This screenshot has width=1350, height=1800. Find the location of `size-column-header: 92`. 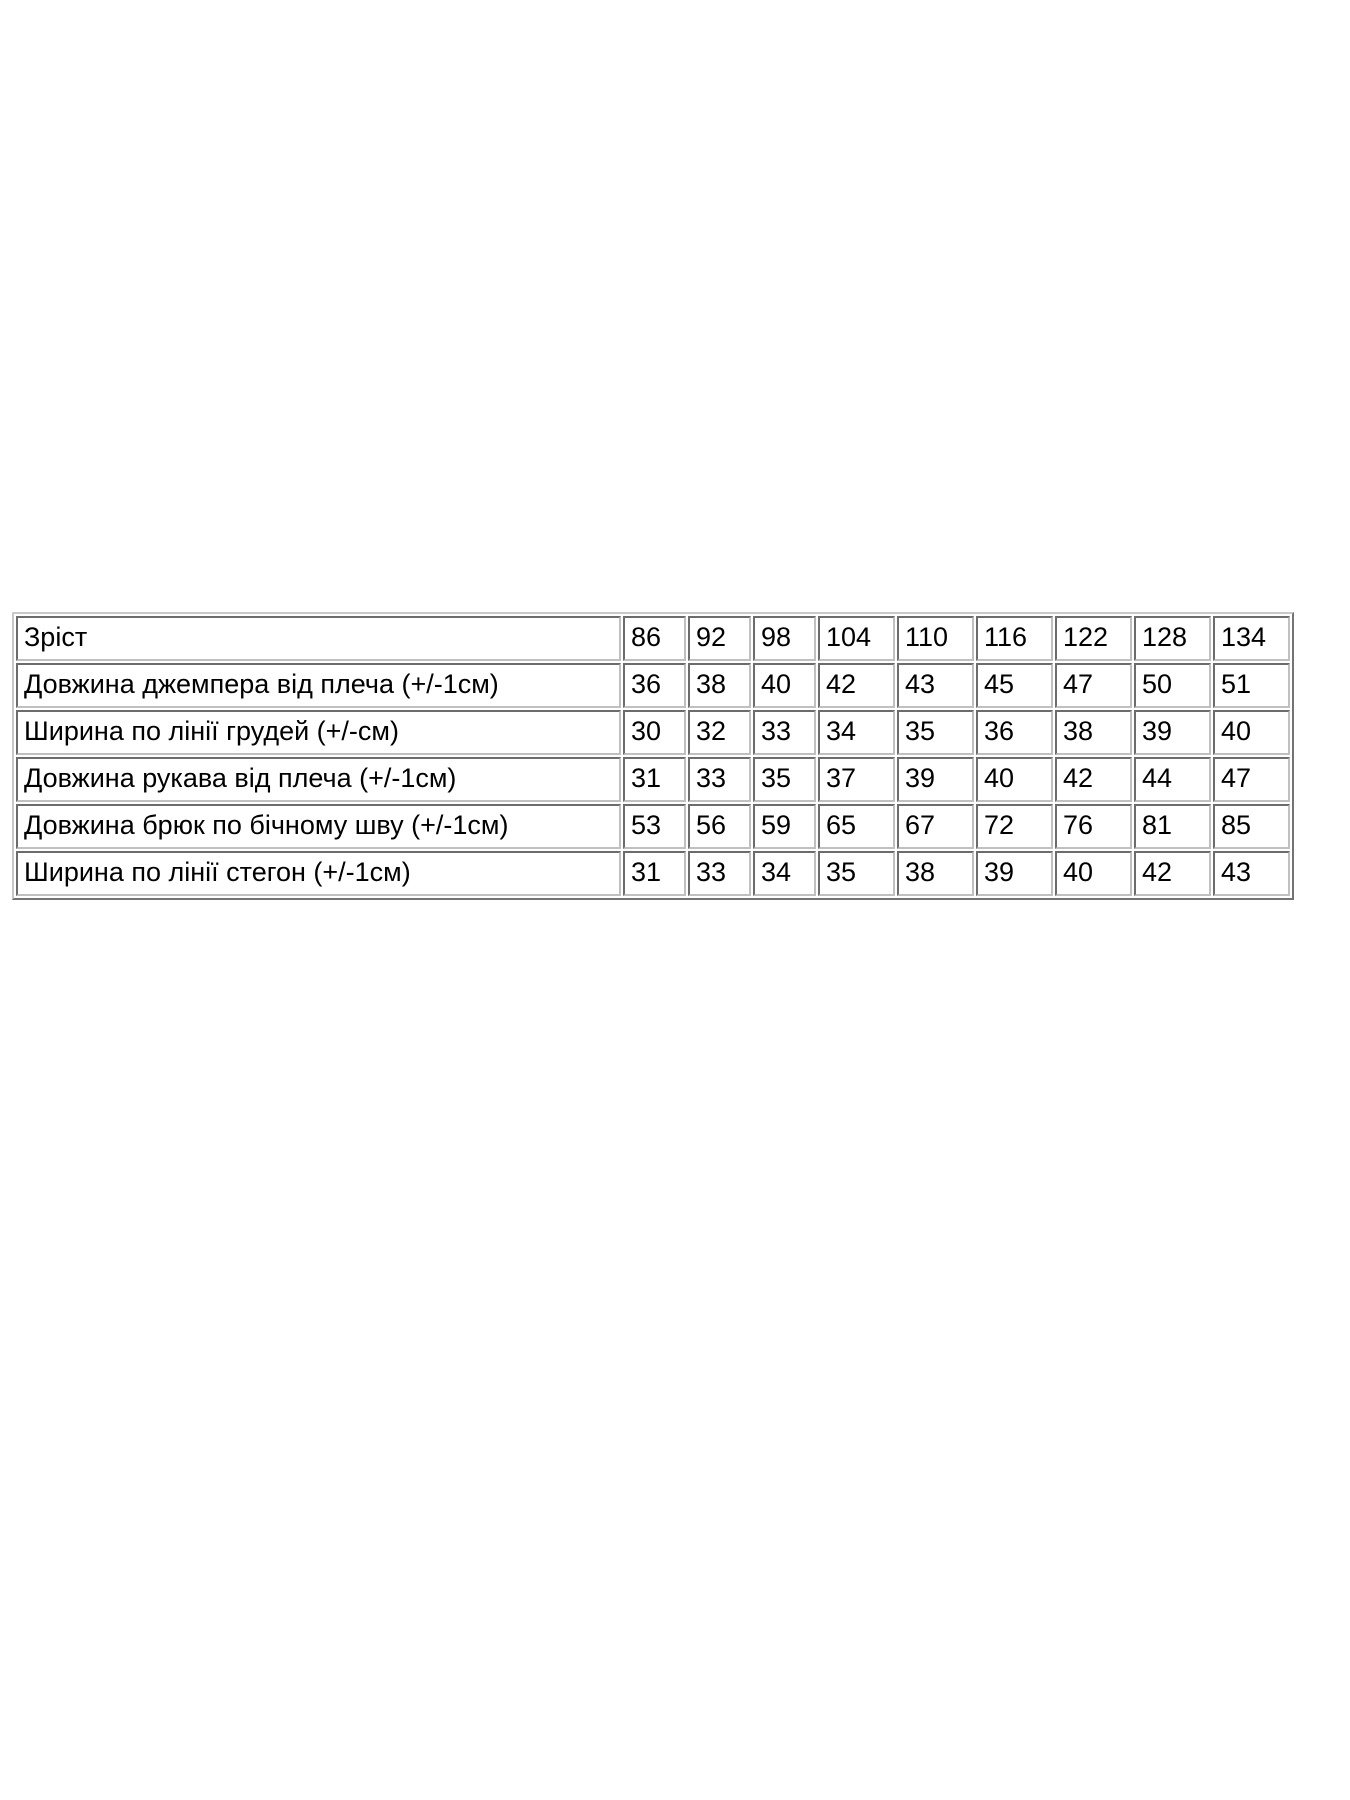

size-column-header: 92 is located at coordinates (719, 638).